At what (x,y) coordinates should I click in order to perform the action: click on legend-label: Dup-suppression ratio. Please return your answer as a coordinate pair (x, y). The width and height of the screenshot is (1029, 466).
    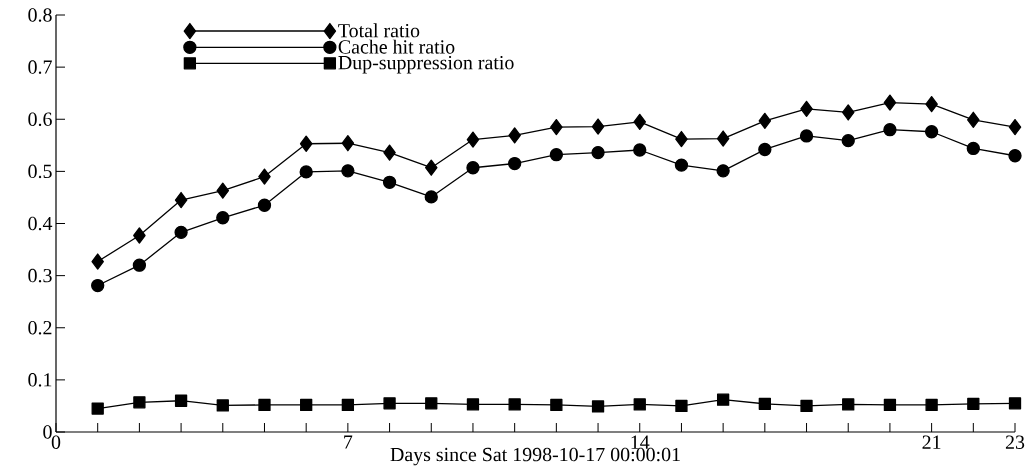
    Looking at the image, I should click on (426, 64).